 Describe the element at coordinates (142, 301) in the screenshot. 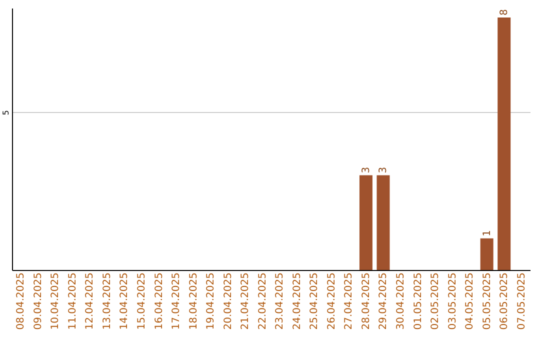

I see `x-tick-label: 15.04.2025` at that location.